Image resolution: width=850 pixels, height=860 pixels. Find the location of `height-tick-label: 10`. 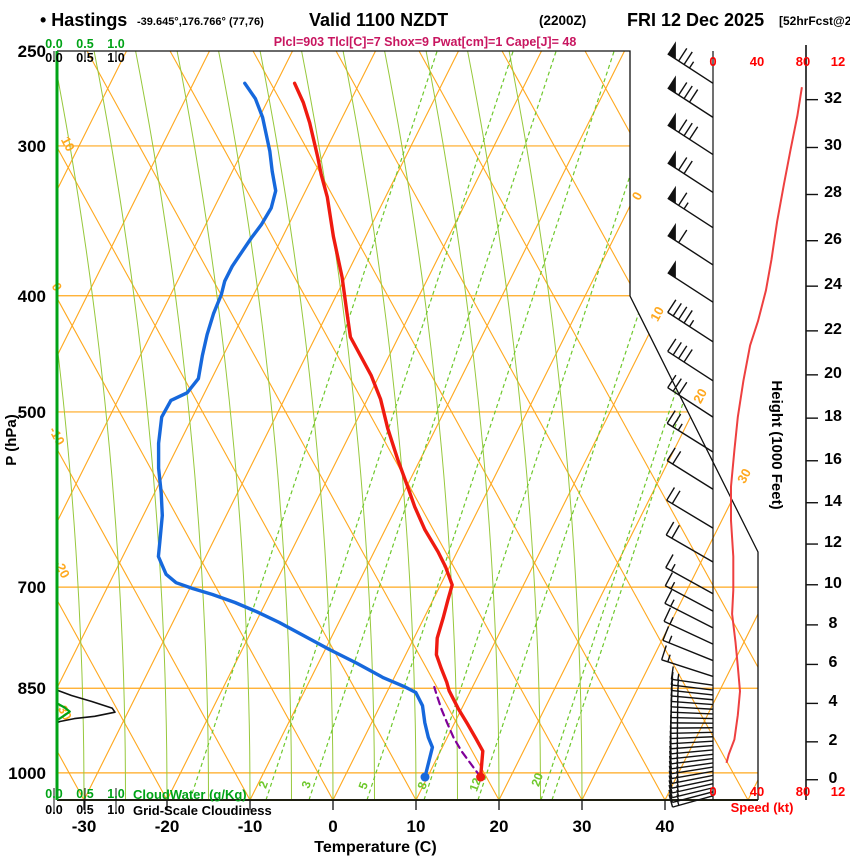

height-tick-label: 10 is located at coordinates (833, 583).